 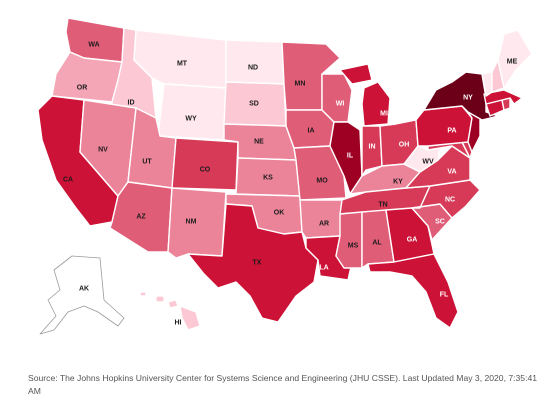 What do you see at coordinates (205, 170) in the screenshot?
I see `label-CO: CO` at bounding box center [205, 170].